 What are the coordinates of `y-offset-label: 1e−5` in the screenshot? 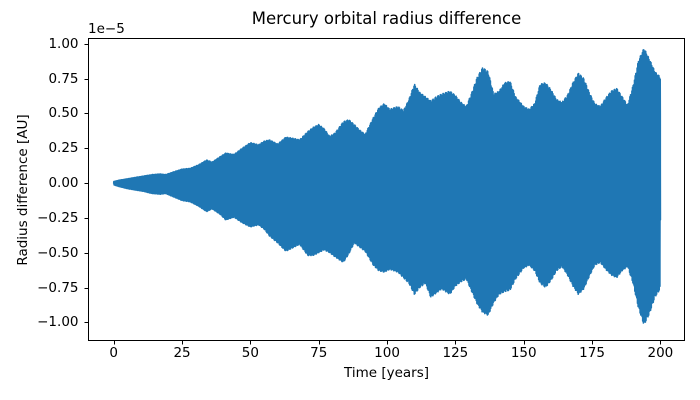 It's located at (106, 29).